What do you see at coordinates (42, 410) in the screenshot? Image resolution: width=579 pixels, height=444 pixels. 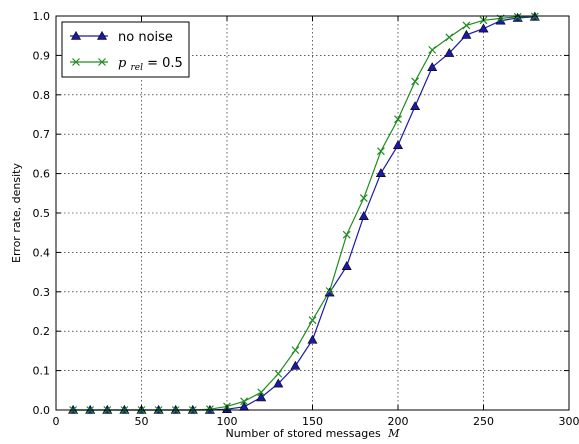 I see `y-tick-label: 0.0` at bounding box center [42, 410].